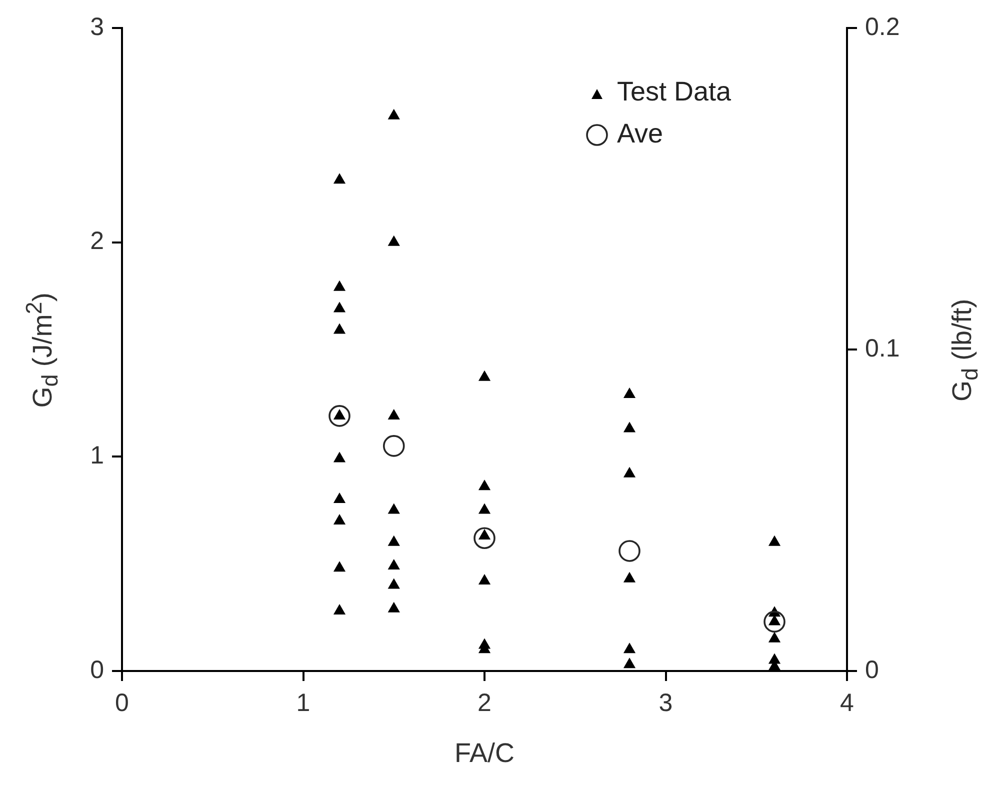  I want to click on y-tick-label: 0, so click(97, 670).